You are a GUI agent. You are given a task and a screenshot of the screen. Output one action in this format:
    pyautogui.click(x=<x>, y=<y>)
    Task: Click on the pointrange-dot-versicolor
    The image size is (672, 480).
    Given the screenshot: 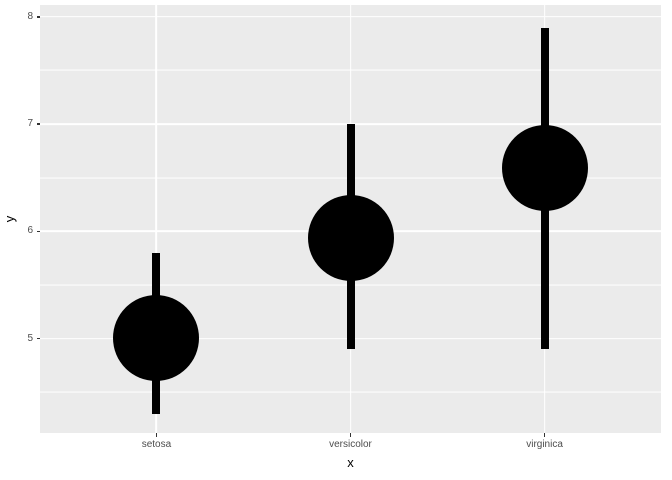 What is the action you would take?
    pyautogui.click(x=350, y=237)
    